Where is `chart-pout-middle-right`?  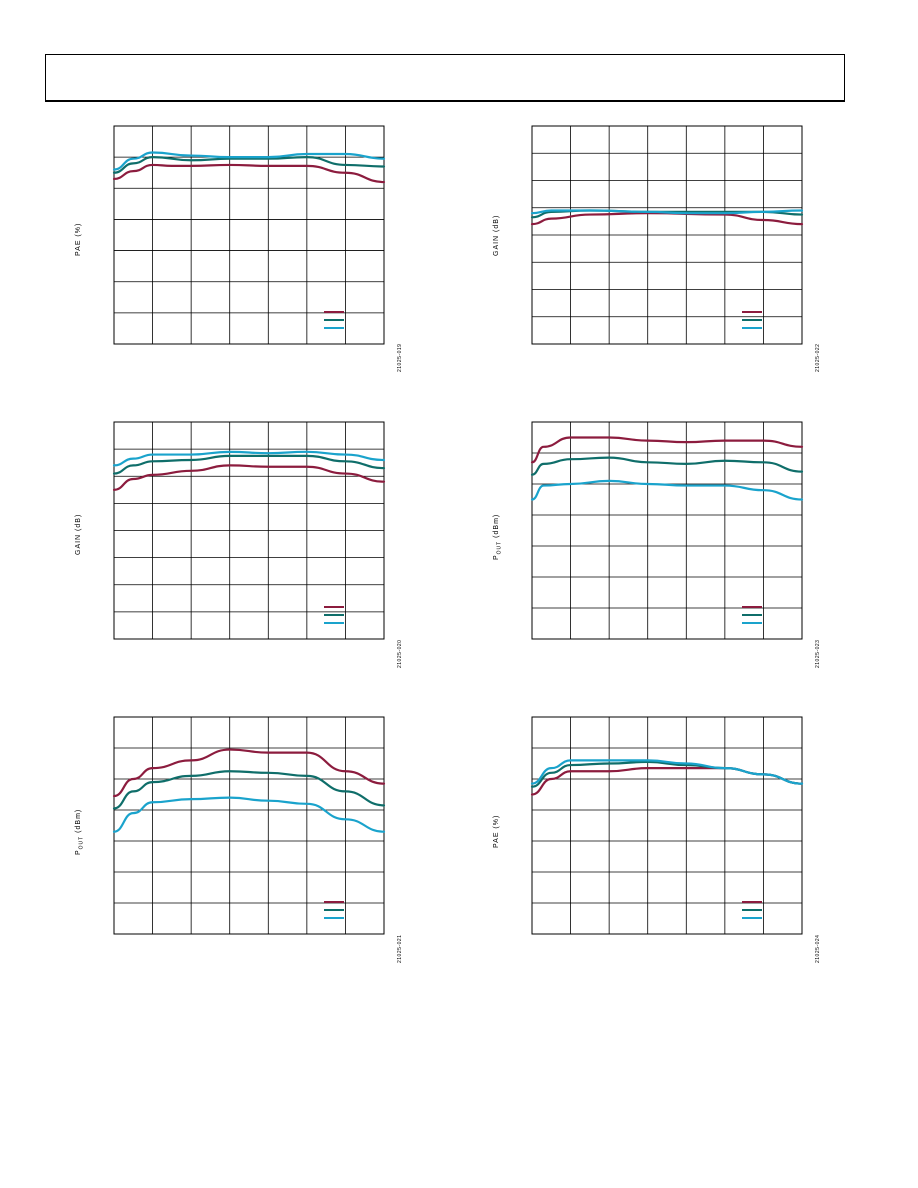 chart-pout-middle-right is located at coordinates (667, 530).